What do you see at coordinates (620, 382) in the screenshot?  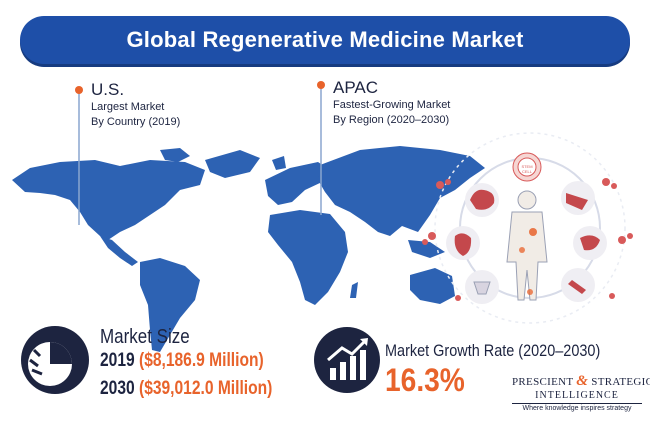 I see `logo-word2: STRATEGIC` at bounding box center [620, 382].